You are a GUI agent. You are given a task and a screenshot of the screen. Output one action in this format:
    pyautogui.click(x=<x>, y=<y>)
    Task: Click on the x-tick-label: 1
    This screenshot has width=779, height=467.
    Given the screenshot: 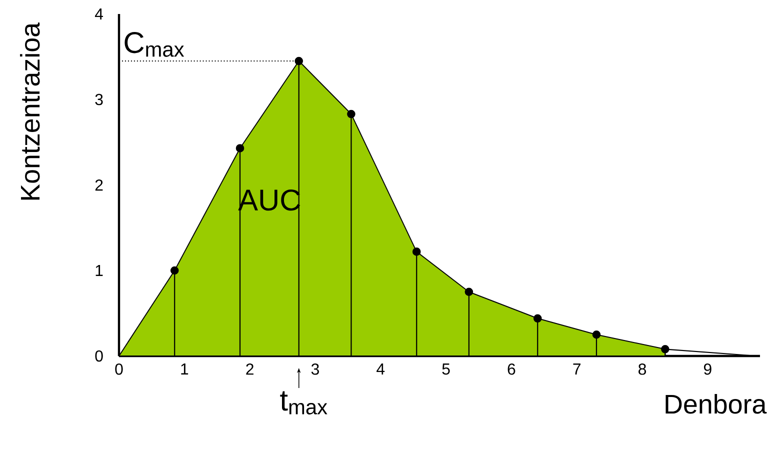 What is the action you would take?
    pyautogui.click(x=184, y=369)
    